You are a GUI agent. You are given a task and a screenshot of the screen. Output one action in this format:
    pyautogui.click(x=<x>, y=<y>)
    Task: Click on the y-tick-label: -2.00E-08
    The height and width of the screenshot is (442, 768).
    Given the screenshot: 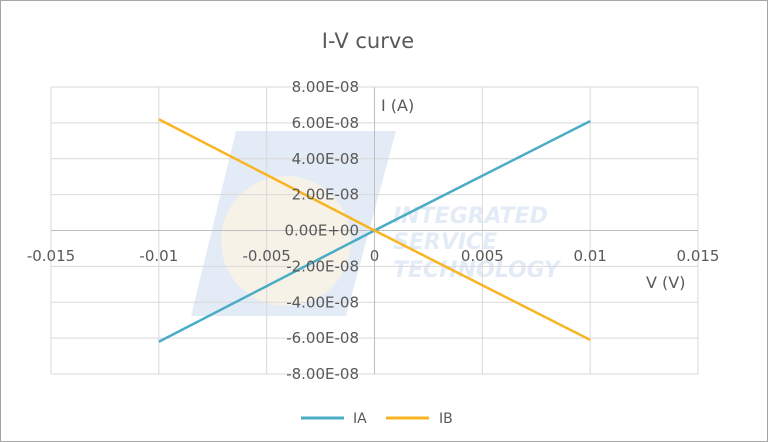 What is the action you would take?
    pyautogui.click(x=322, y=266)
    